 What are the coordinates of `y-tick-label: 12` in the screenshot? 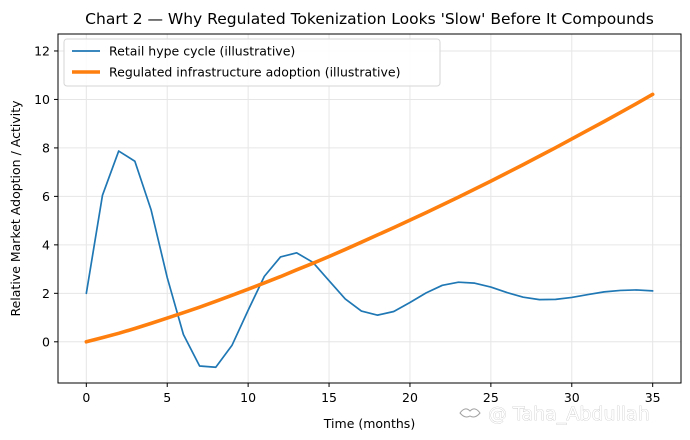 It's located at (42, 50).